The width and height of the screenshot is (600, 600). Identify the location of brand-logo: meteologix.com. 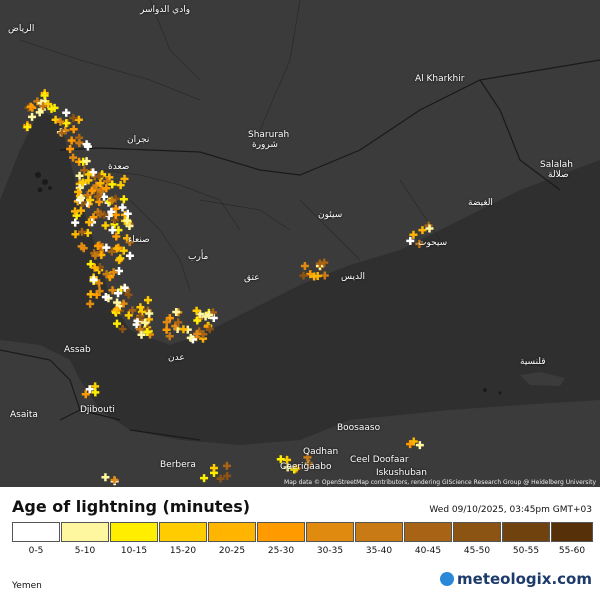
(516, 579).